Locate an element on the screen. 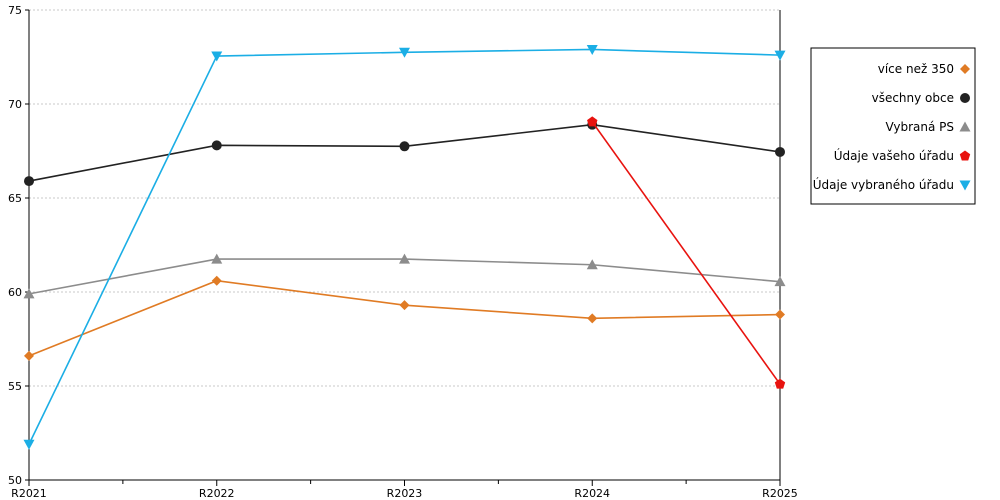 This screenshot has height=500, width=1000. x-tick-label-R2023: R2023 is located at coordinates (405, 493).